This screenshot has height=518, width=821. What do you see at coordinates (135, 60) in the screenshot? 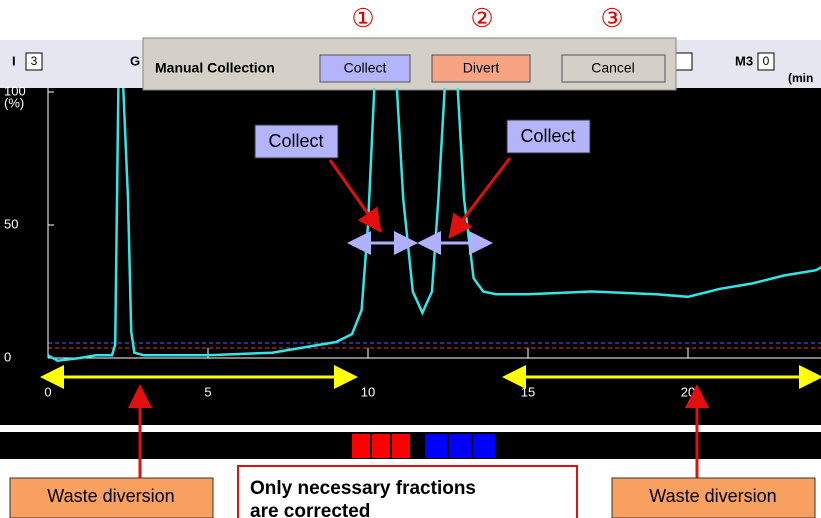
I see `header-label: G` at bounding box center [135, 60].